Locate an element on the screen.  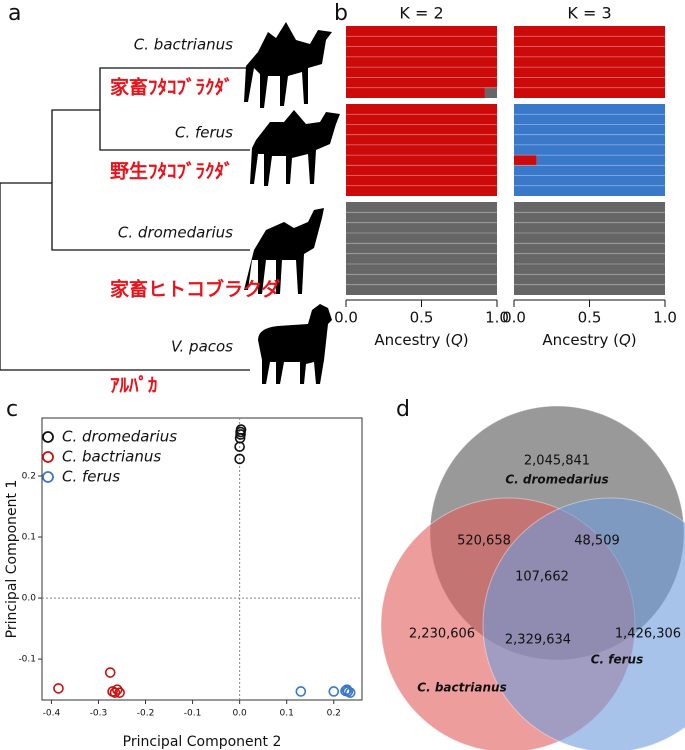
legend-label: C. bactrianus is located at coordinates (111, 457).